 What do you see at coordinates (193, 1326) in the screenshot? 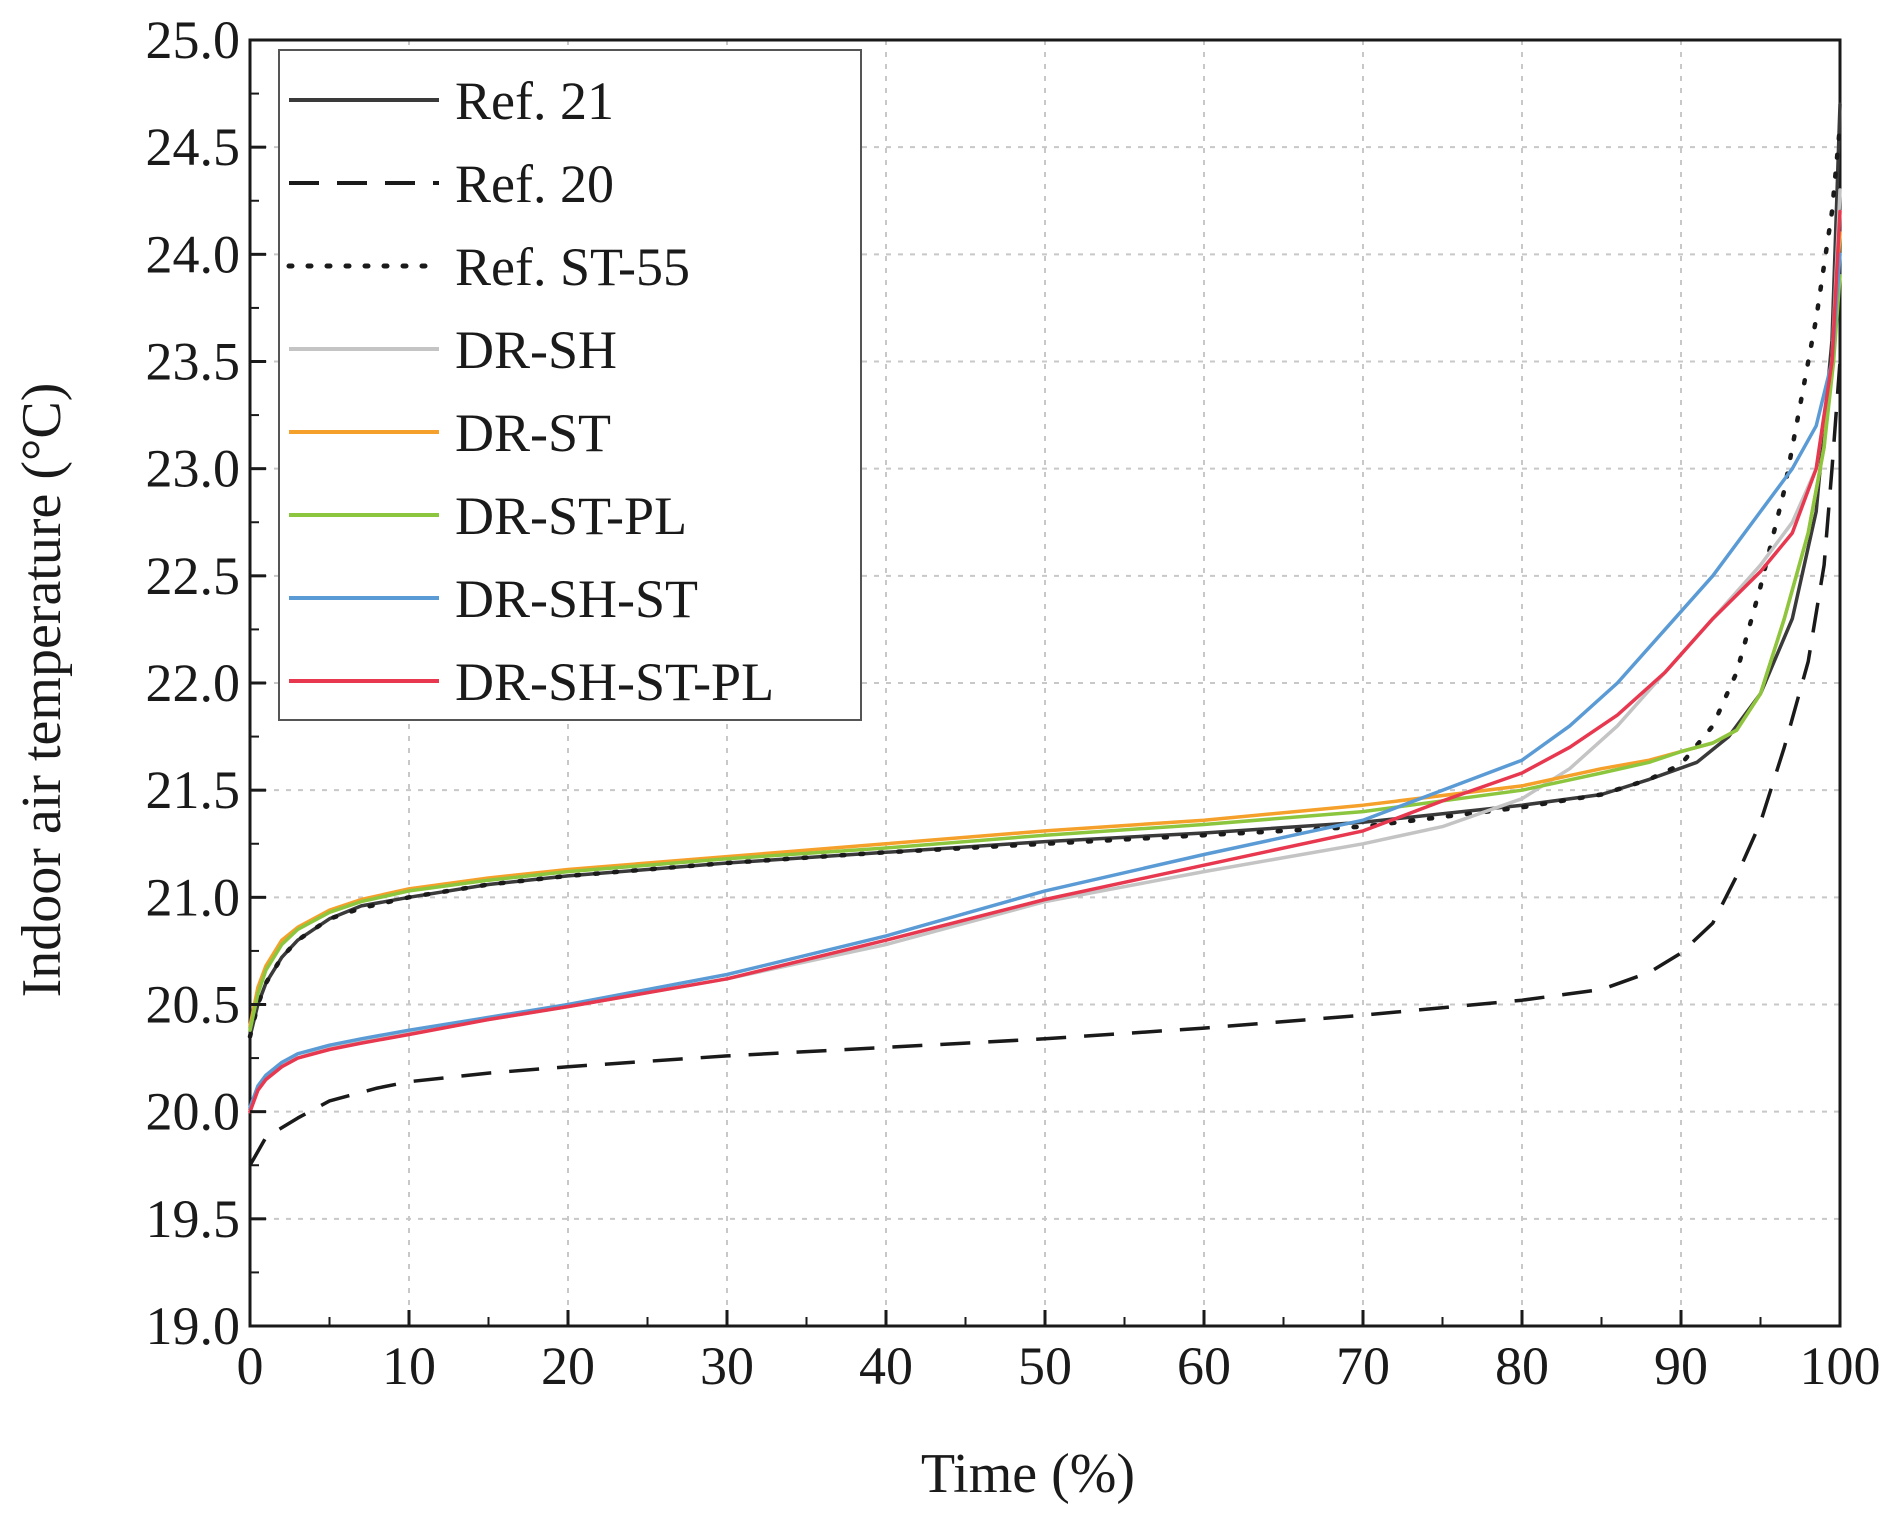
I see `y-tick-label: 19.0` at bounding box center [193, 1326].